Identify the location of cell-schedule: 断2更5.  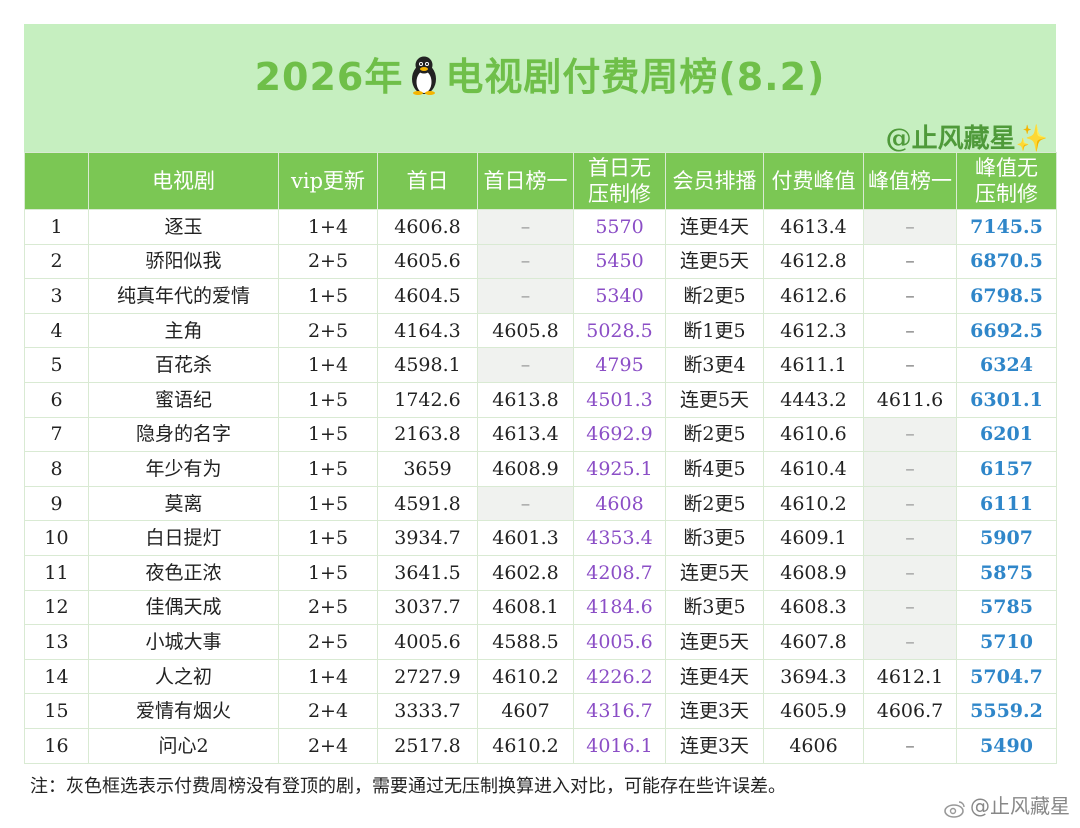
(714, 434).